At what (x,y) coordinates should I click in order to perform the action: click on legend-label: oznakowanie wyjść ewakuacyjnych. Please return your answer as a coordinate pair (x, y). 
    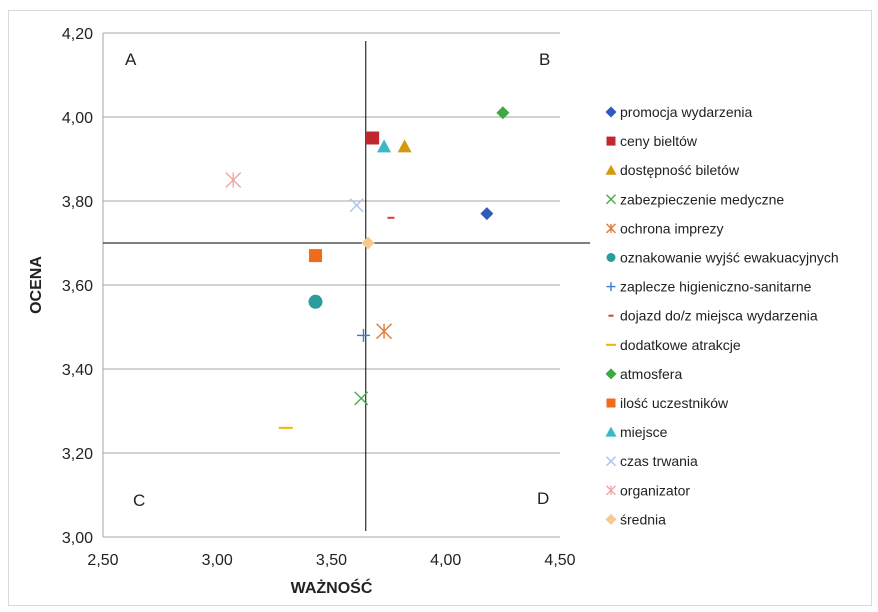
    Looking at the image, I should click on (729, 258).